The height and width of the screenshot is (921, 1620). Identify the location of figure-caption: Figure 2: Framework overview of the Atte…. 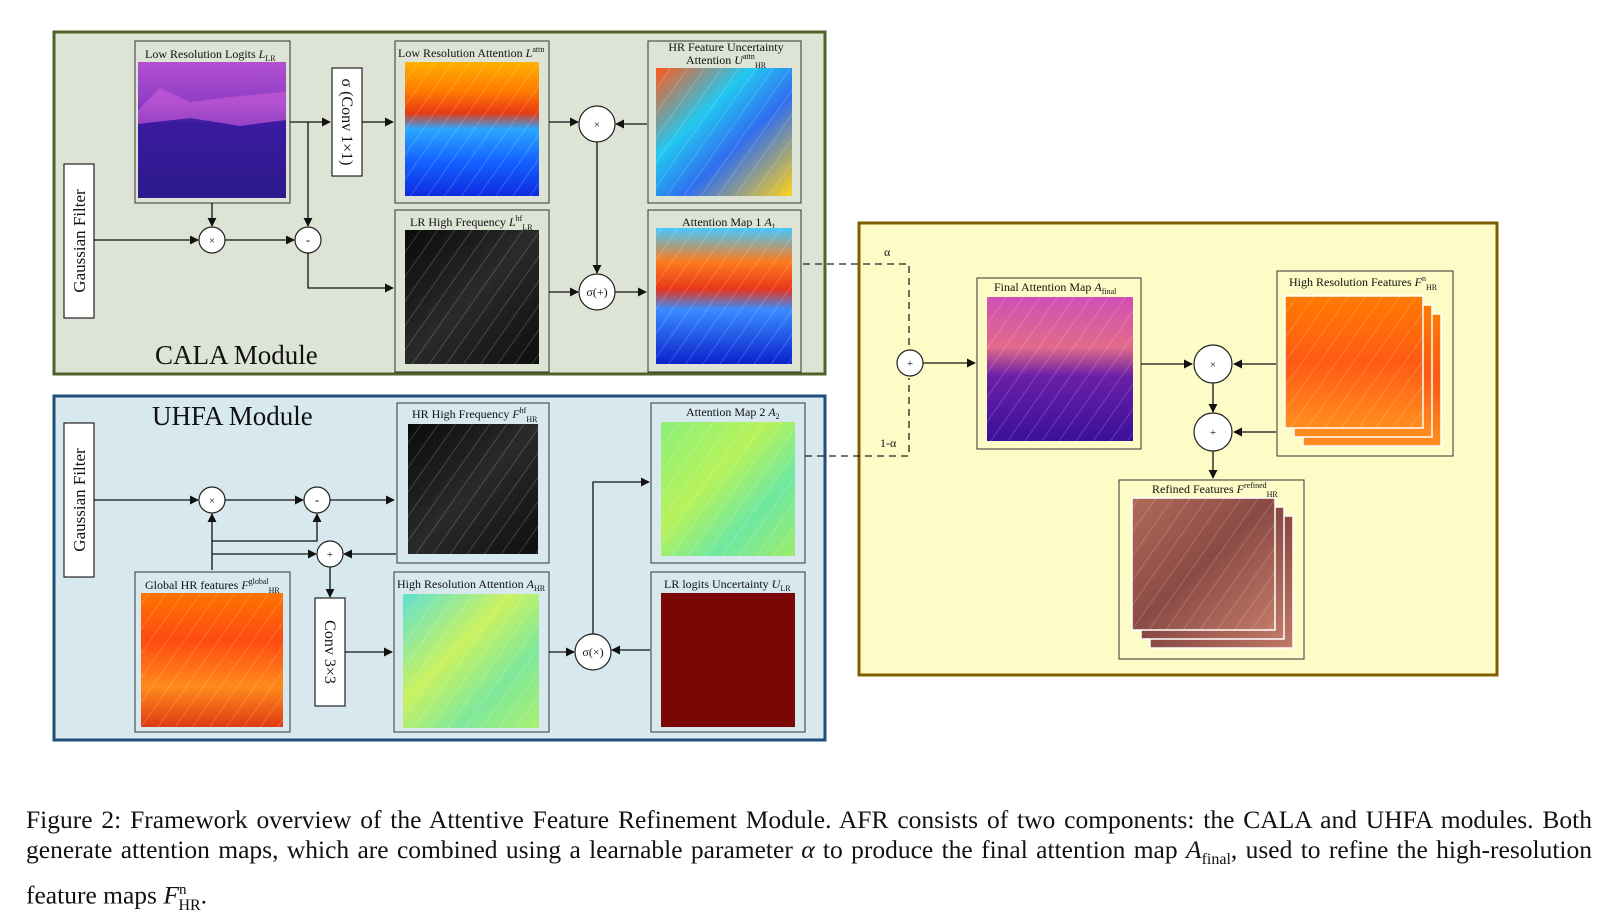
(809, 863).